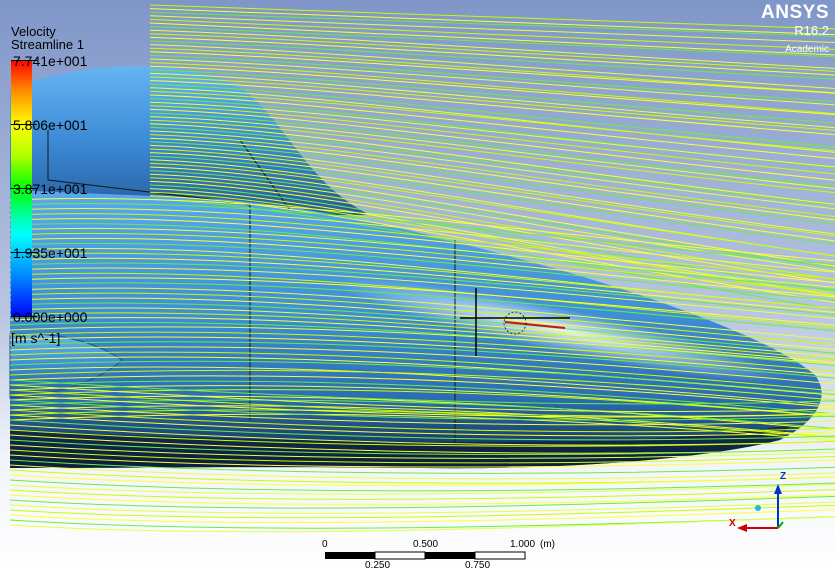 The image size is (835, 571). I want to click on probe-crosshair, so click(515, 322).